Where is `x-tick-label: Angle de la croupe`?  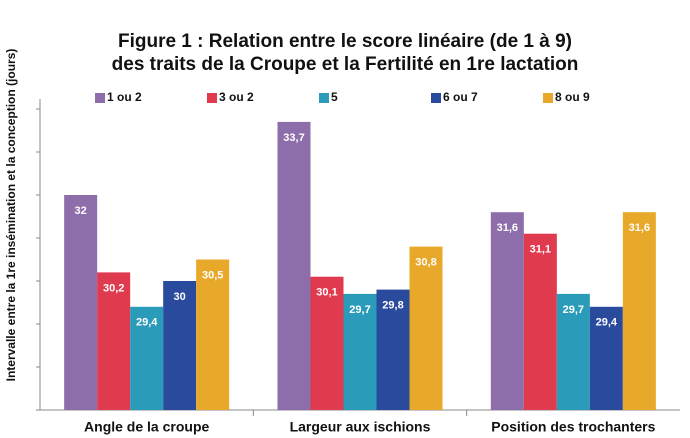 x-tick-label: Angle de la croupe is located at coordinates (146, 427).